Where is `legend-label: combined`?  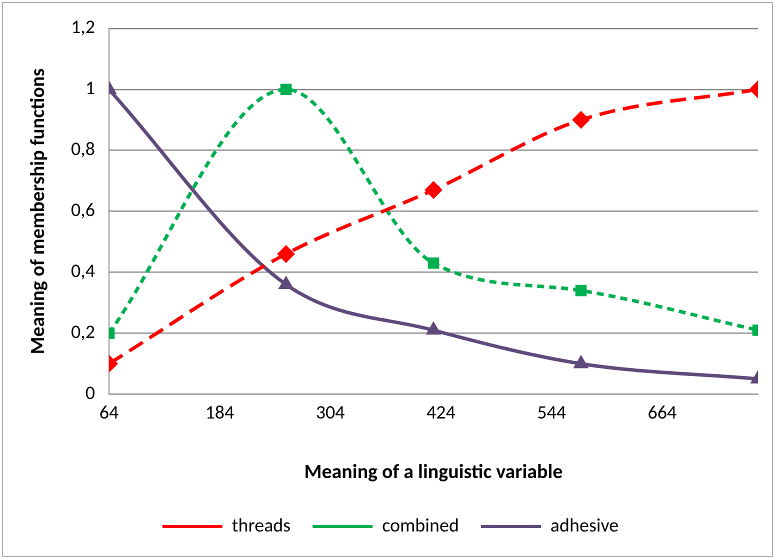
legend-label: combined is located at coordinates (420, 526).